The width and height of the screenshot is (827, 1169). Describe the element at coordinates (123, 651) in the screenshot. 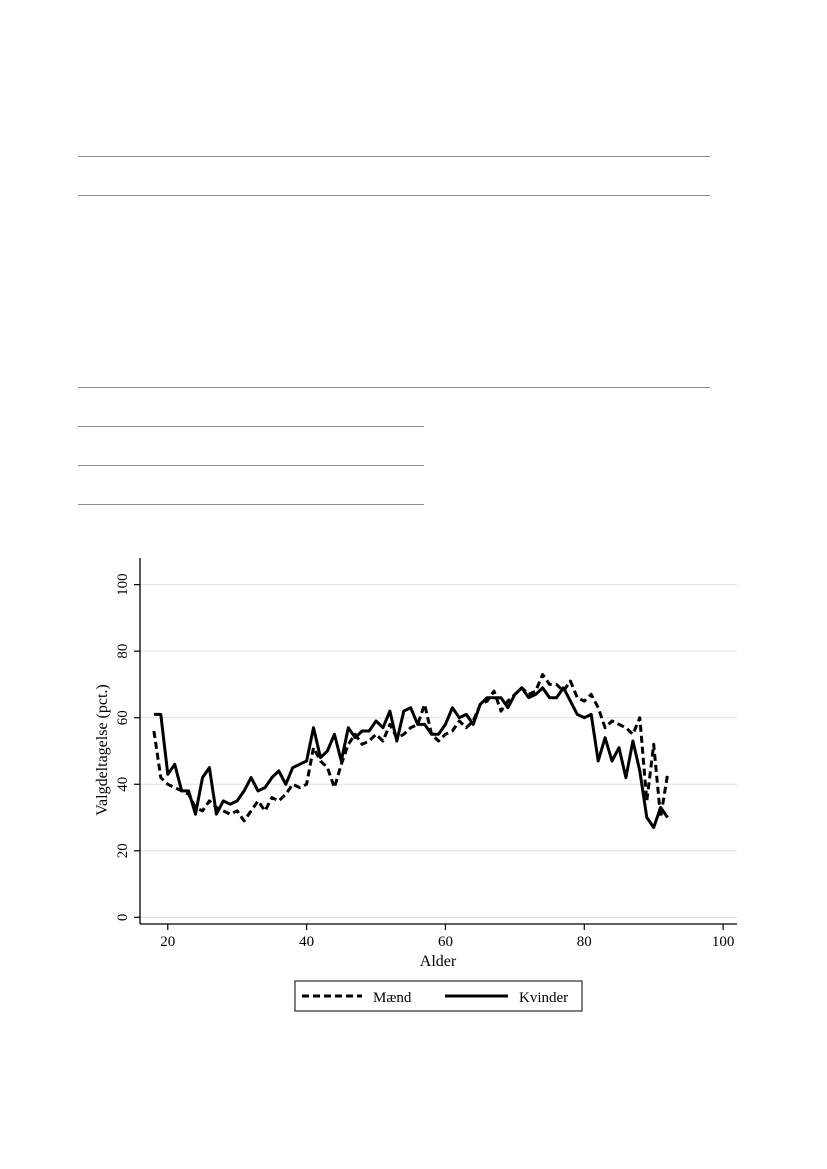

I see `y-tick-label-80: 80` at that location.